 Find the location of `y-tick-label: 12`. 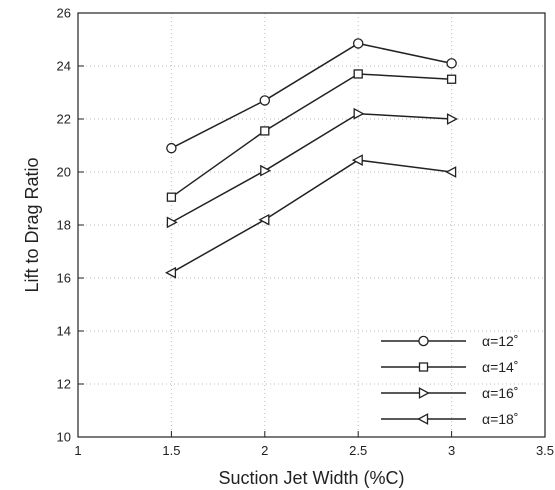

y-tick-label: 12 is located at coordinates (64, 384).